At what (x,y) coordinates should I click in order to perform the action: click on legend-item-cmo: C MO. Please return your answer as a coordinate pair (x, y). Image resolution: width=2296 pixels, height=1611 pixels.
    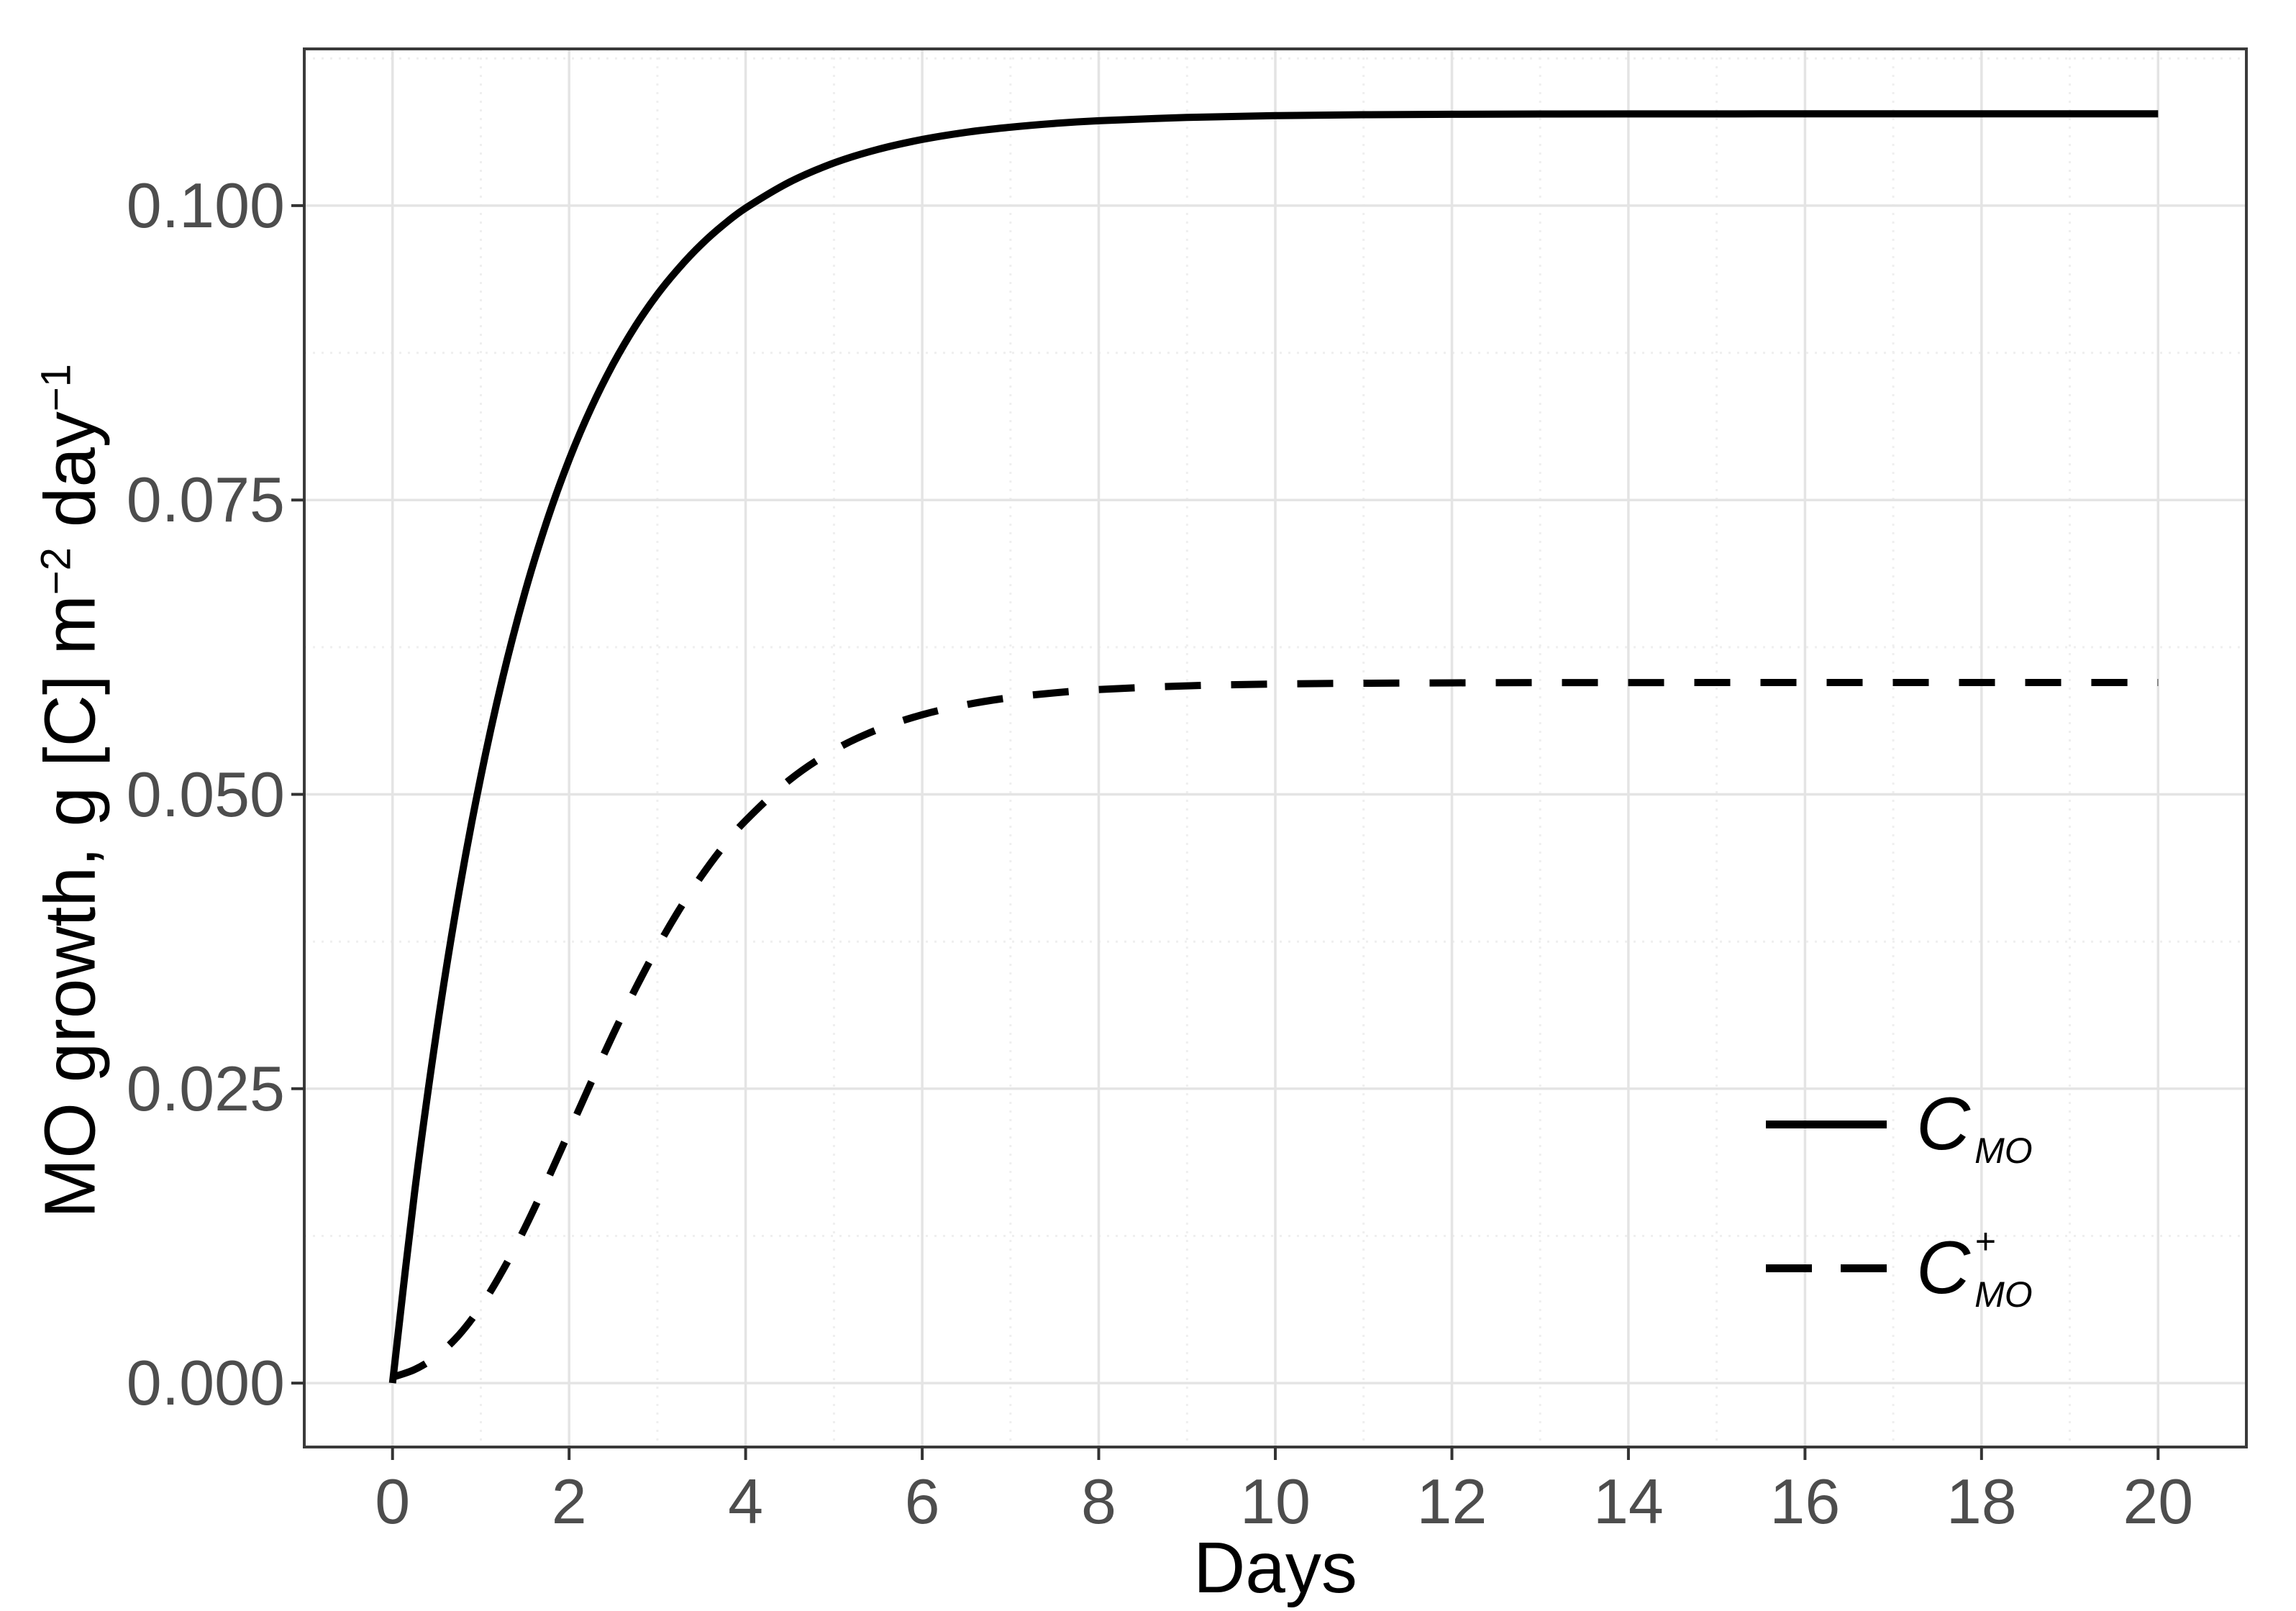
    Looking at the image, I should click on (1977, 1125).